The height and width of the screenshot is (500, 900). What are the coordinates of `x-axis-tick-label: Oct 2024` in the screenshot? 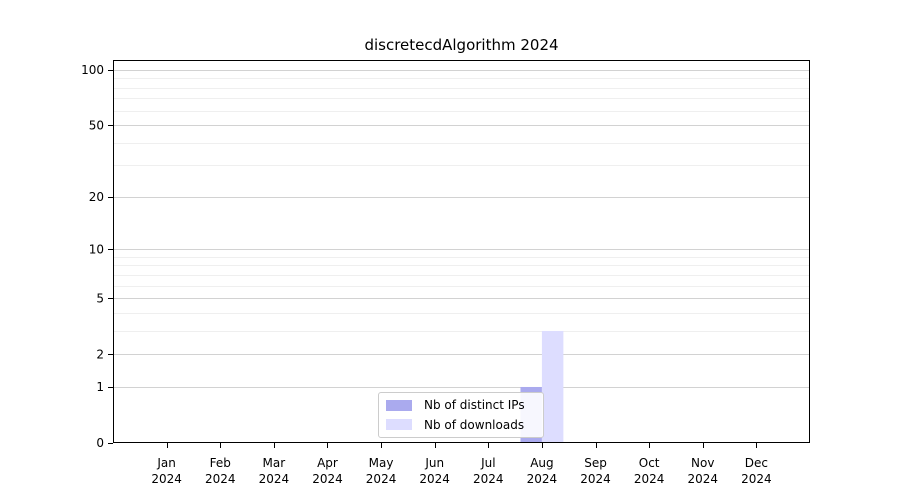 It's located at (649, 471).